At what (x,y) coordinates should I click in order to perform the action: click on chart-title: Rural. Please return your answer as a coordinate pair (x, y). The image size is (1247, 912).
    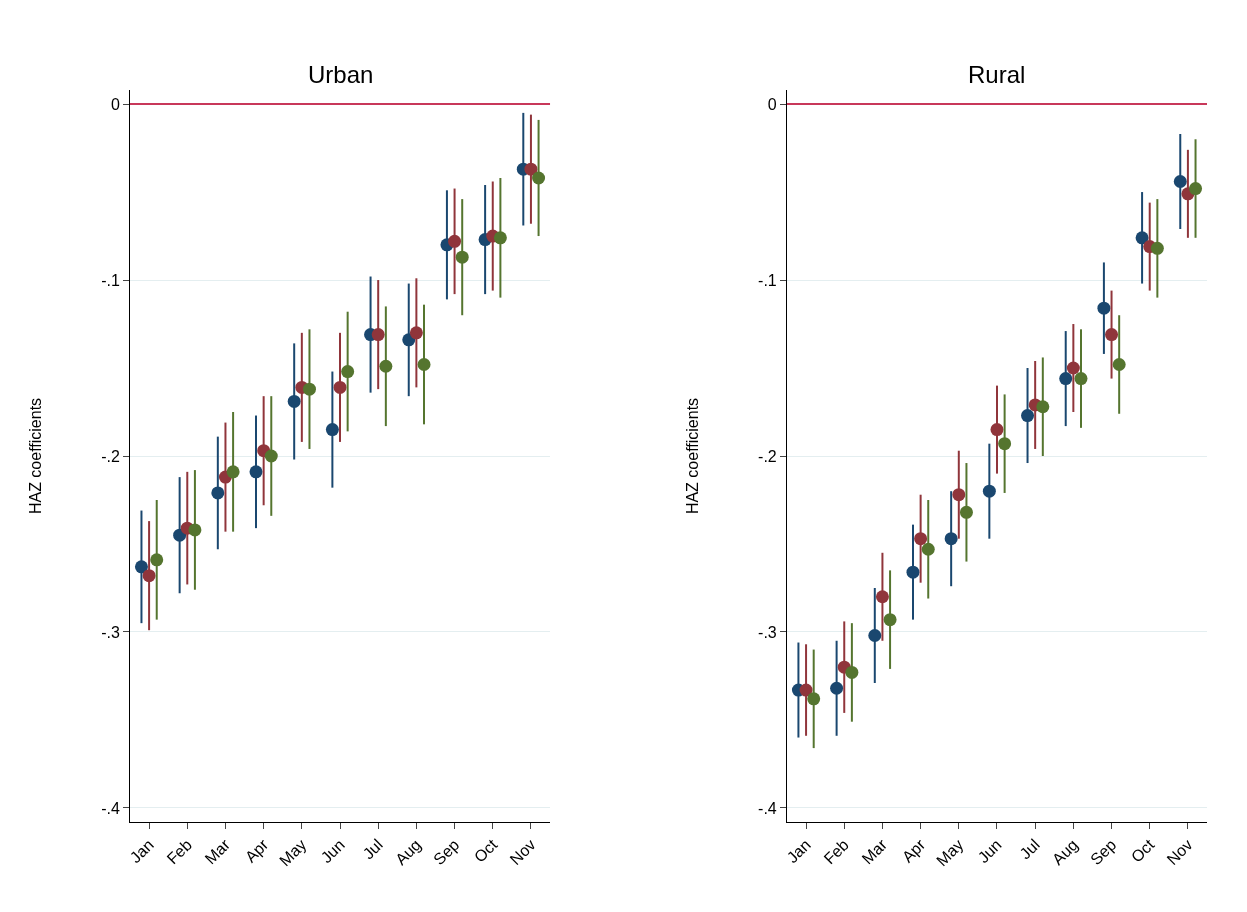
    Looking at the image, I should click on (997, 74).